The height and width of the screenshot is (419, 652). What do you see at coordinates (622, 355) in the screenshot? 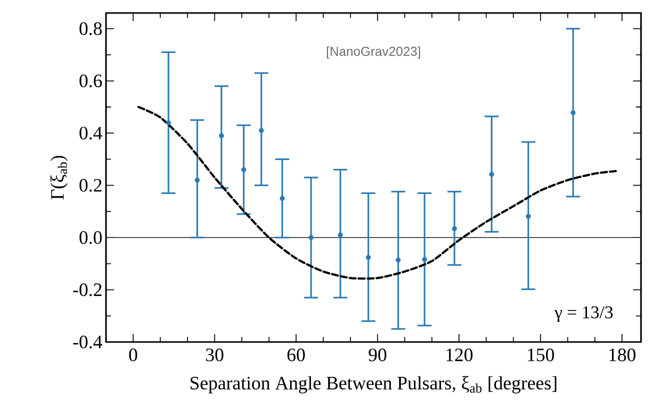
I see `x-tick-label: 180` at bounding box center [622, 355].